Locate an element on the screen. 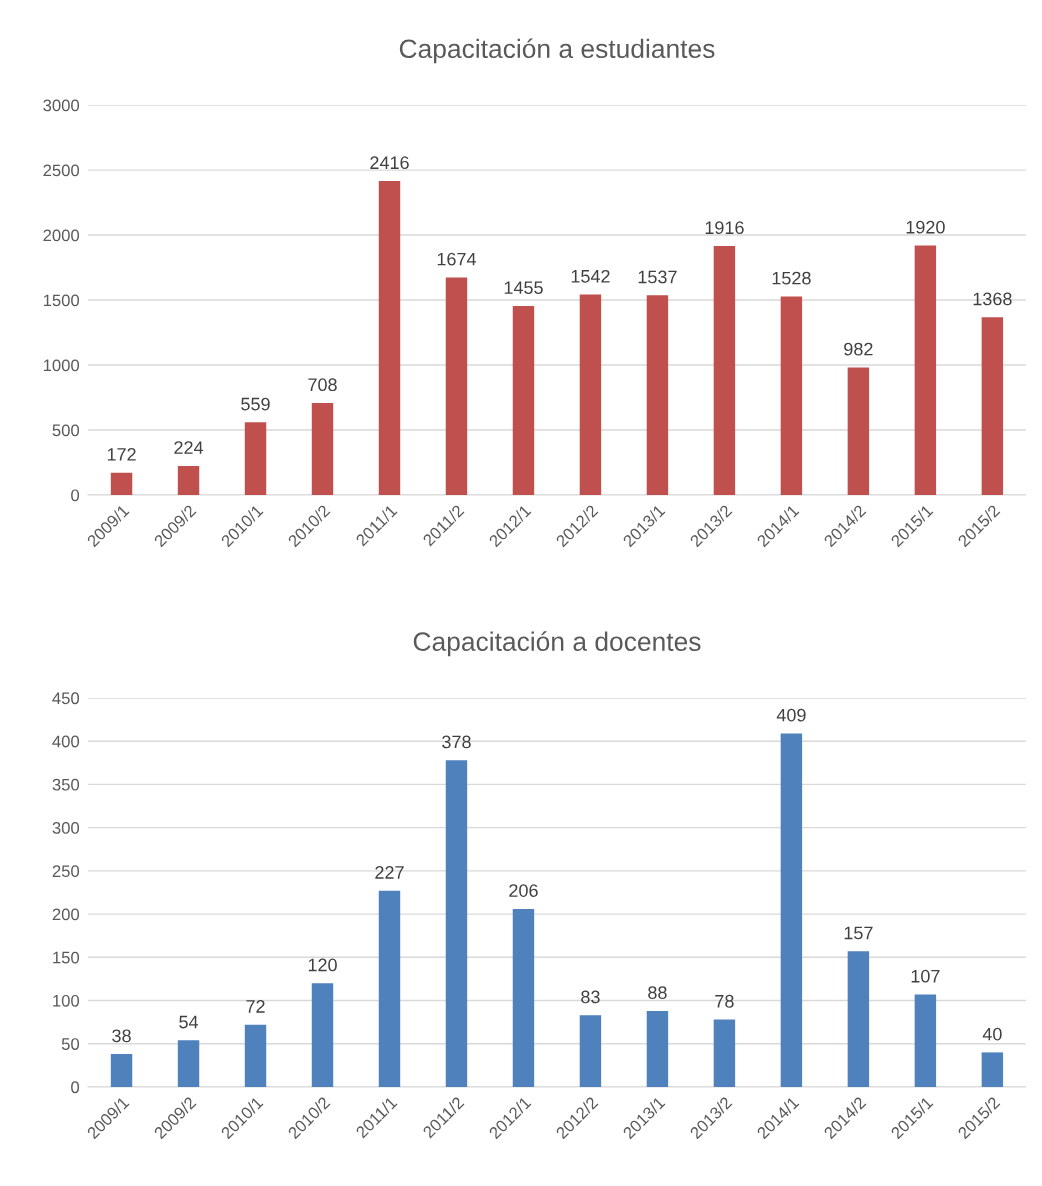 This screenshot has width=1042, height=1186. y-tick-label: 350 is located at coordinates (66, 784).